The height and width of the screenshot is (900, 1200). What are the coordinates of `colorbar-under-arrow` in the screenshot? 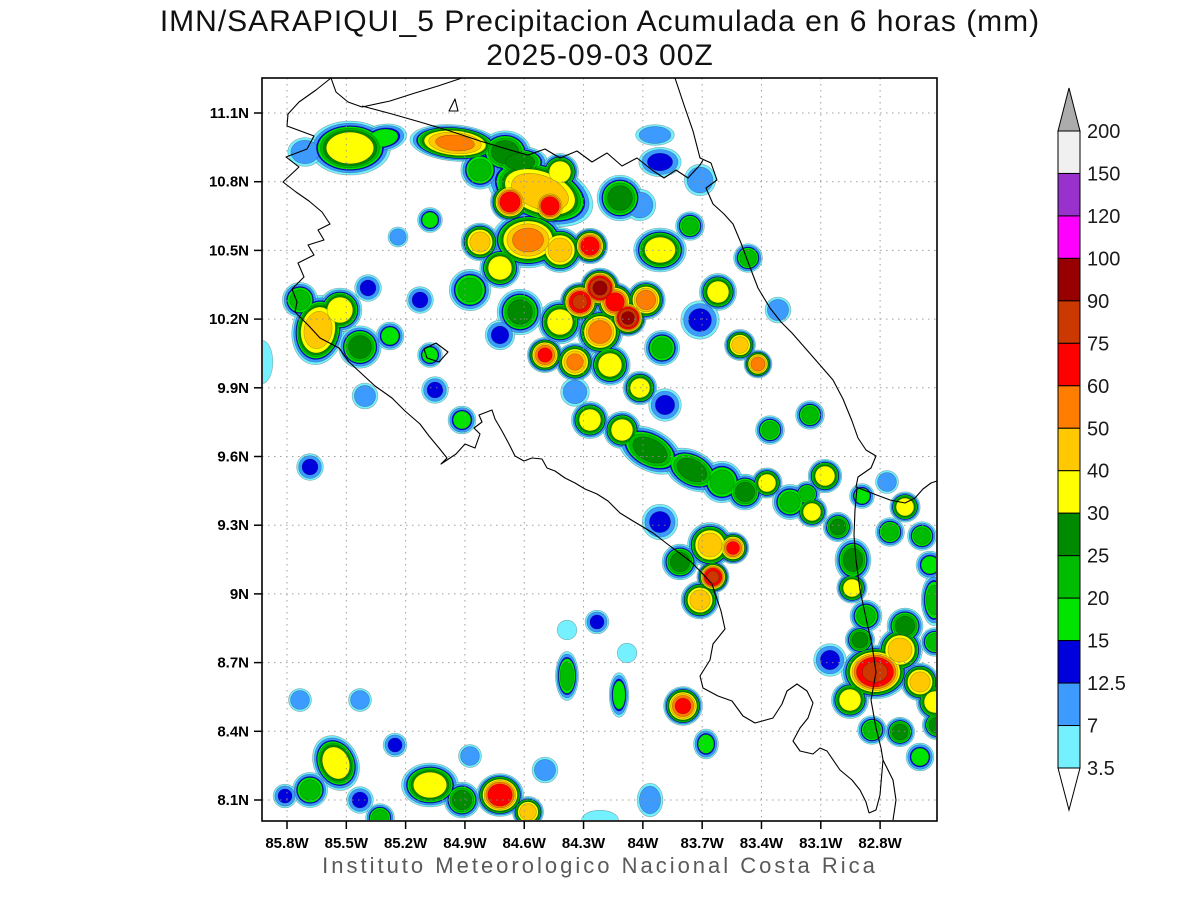 It's located at (1069, 789).